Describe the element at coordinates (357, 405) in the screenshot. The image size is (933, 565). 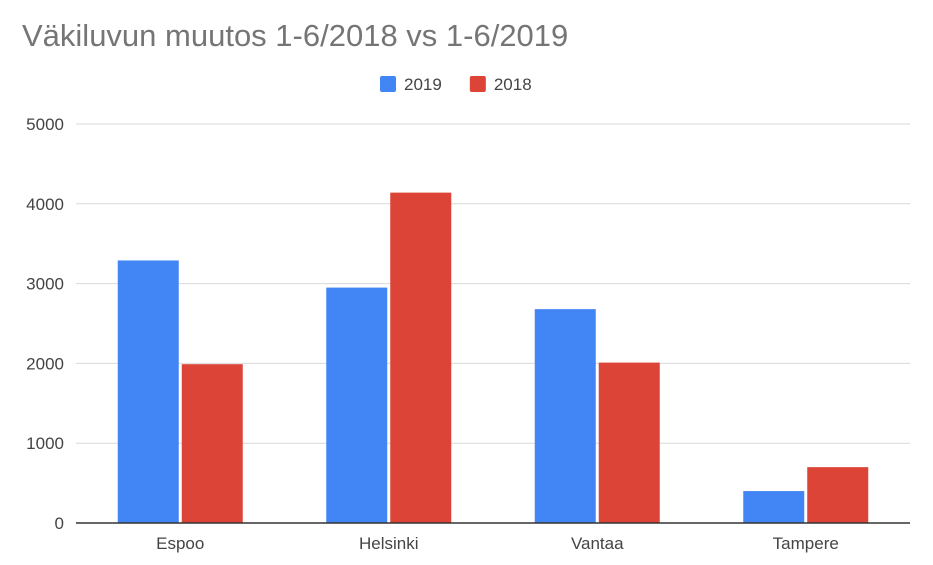
I see `bar-2019-helsinki` at that location.